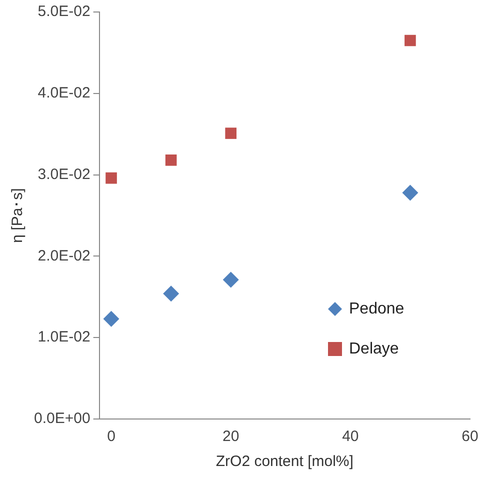  Describe the element at coordinates (62, 419) in the screenshot. I see `y-tick-label: 0.0E+00` at that location.